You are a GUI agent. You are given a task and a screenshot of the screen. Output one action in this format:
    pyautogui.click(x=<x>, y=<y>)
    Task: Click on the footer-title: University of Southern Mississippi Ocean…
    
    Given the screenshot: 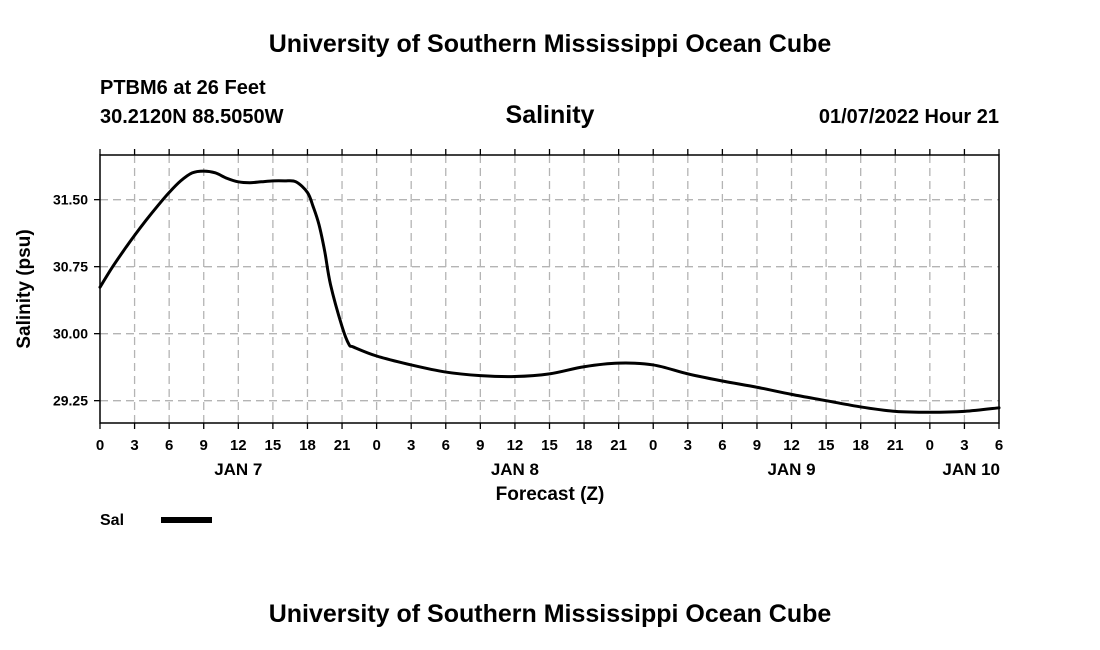 What is the action you would take?
    pyautogui.click(x=550, y=614)
    